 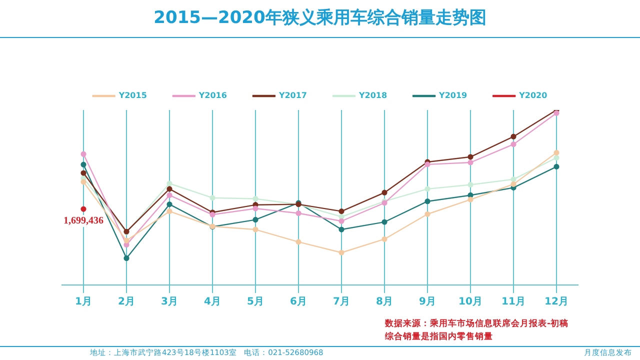 What do you see at coordinates (514, 302) in the screenshot?
I see `x-tick-label: 11月` at bounding box center [514, 302].